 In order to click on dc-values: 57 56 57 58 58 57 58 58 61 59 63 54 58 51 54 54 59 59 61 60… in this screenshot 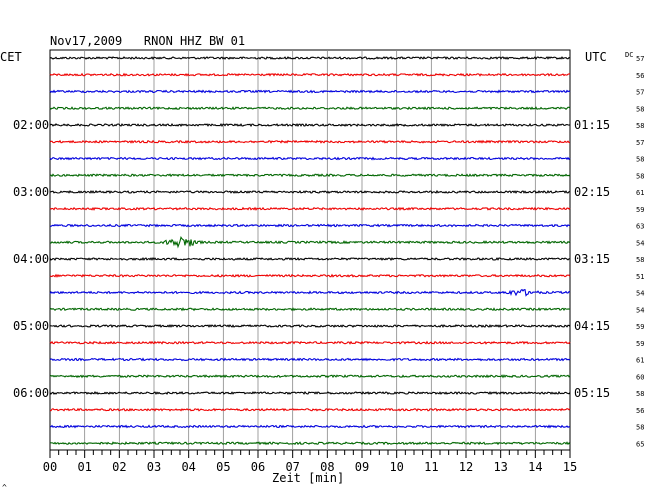, I will do `click(640, 251)`.